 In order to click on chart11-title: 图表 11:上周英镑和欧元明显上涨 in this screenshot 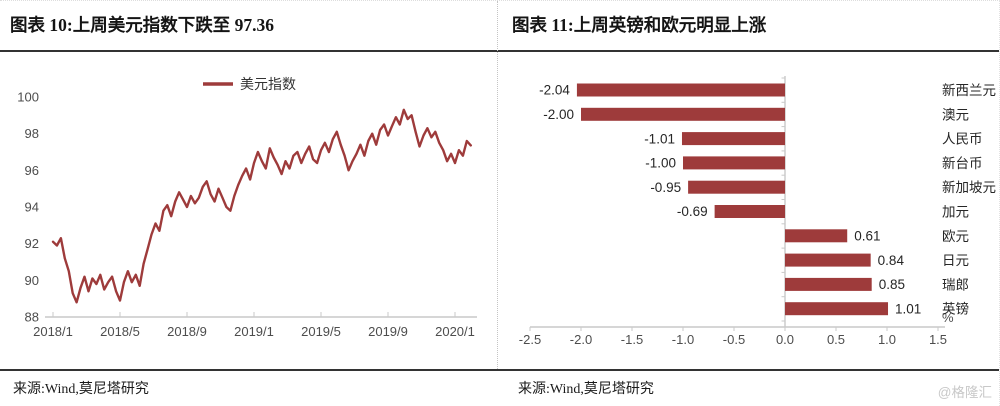, I will do `click(639, 25)`.